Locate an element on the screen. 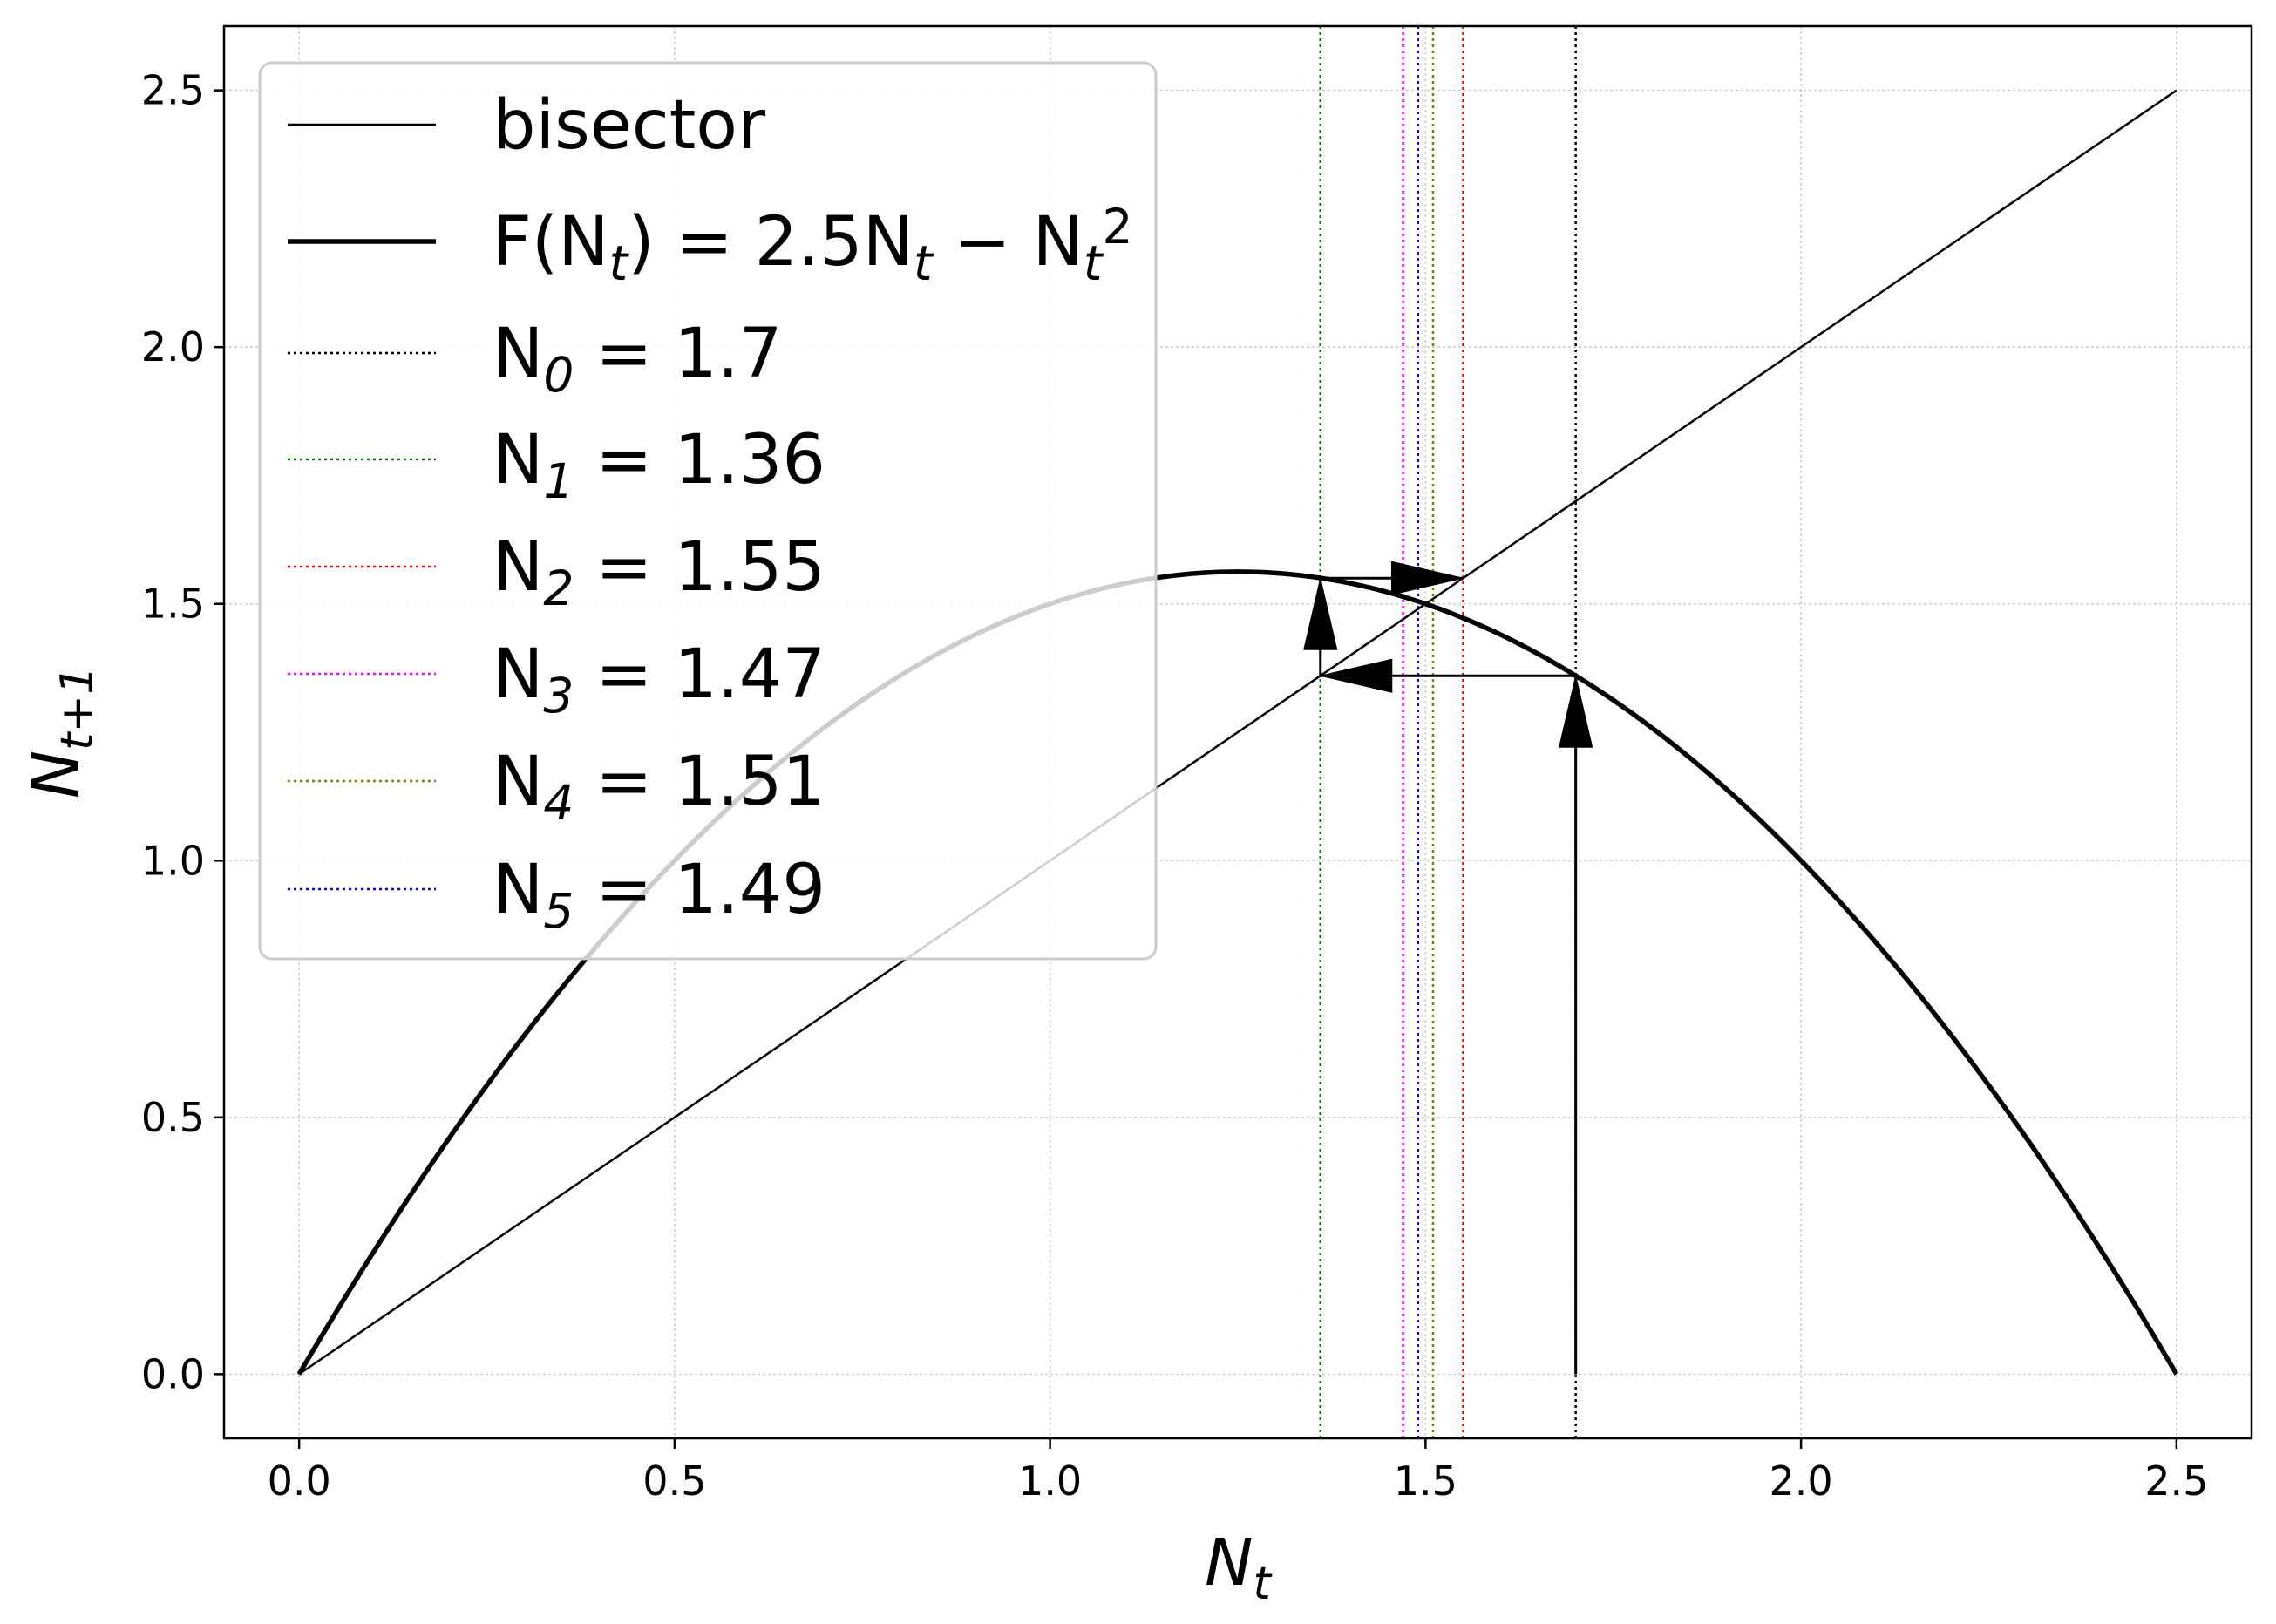  legend-iterate-label-0: N0 = 1.7 is located at coordinates (637, 359).